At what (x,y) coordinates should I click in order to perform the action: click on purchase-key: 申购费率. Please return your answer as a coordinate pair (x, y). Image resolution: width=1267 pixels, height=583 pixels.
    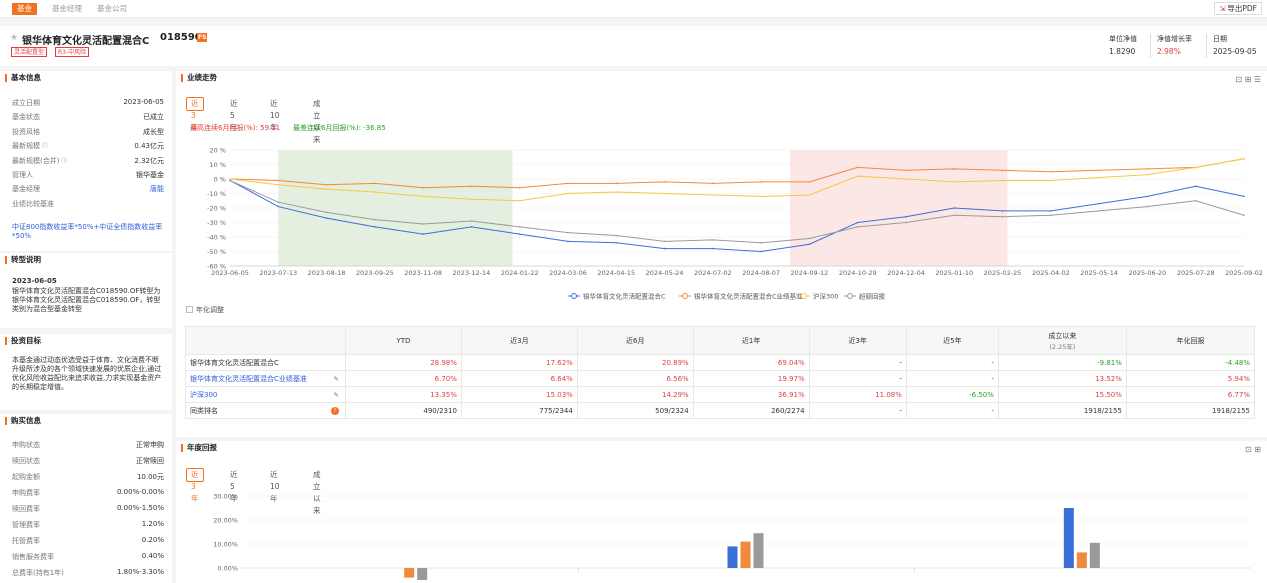
    Looking at the image, I should click on (26, 493).